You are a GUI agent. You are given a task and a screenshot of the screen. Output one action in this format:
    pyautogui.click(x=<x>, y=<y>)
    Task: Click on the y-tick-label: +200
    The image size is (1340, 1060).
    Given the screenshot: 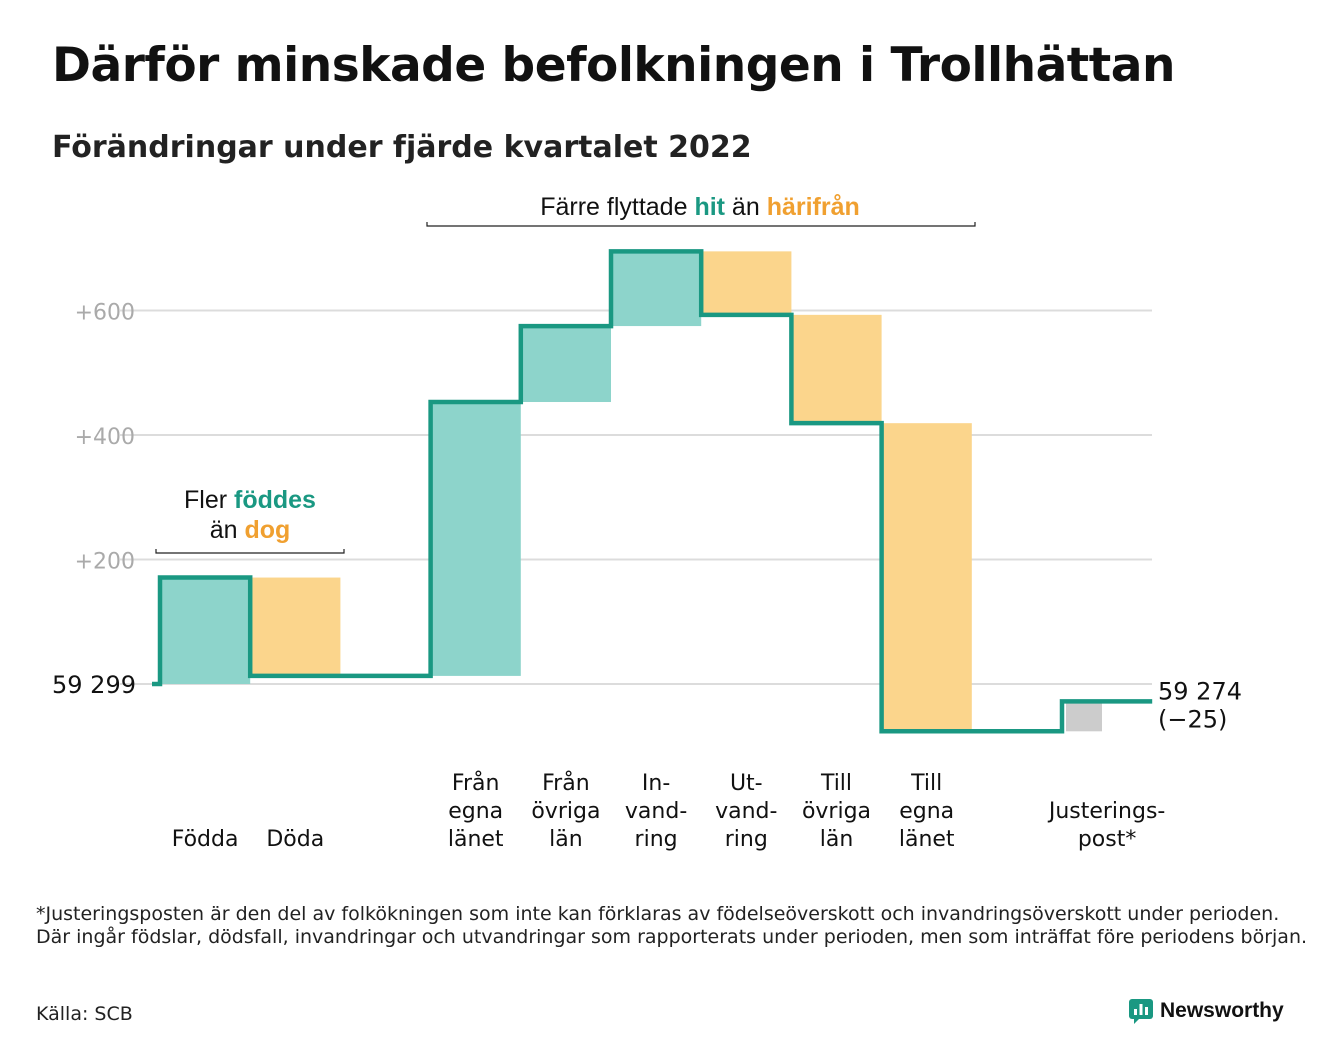 What is the action you would take?
    pyautogui.click(x=105, y=562)
    